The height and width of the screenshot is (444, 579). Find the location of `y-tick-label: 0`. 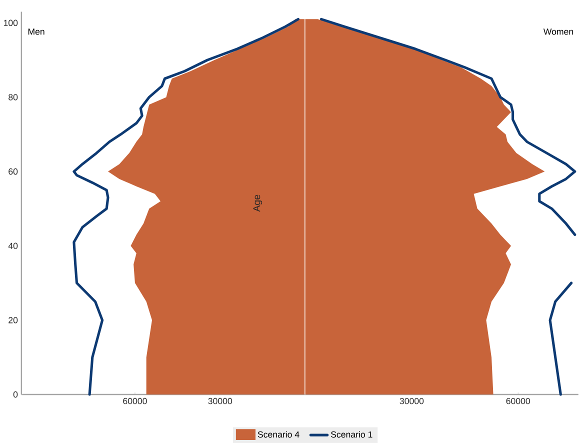

y-tick-label: 0 is located at coordinates (15, 394).